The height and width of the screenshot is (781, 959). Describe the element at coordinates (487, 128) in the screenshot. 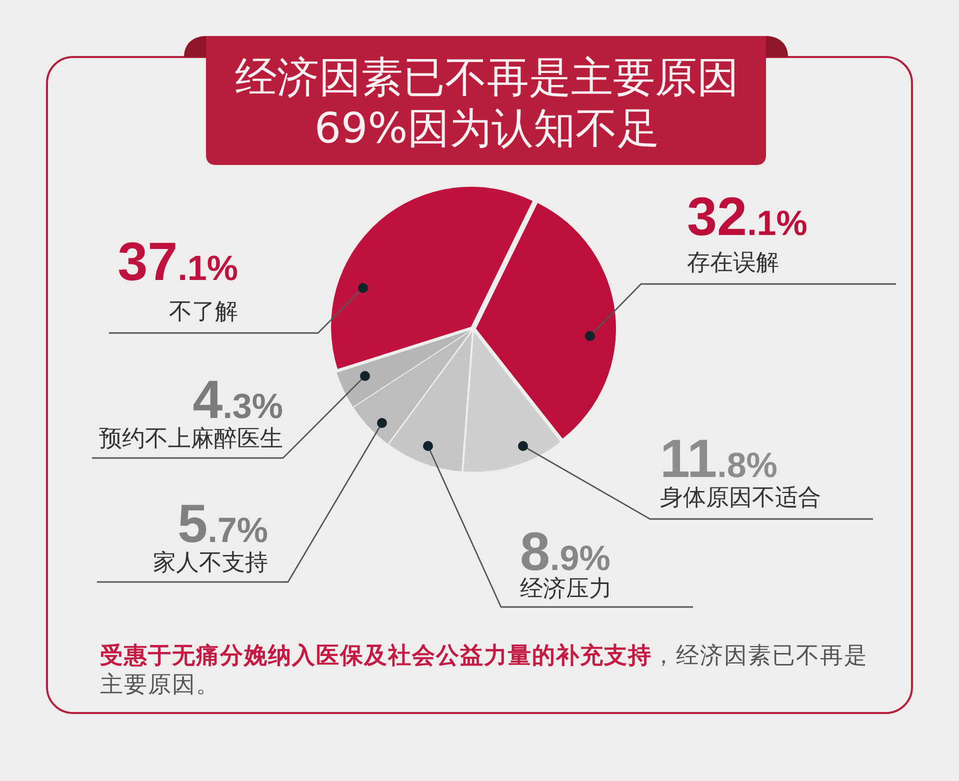

I see `subtitle: 69%因为认知不足` at that location.